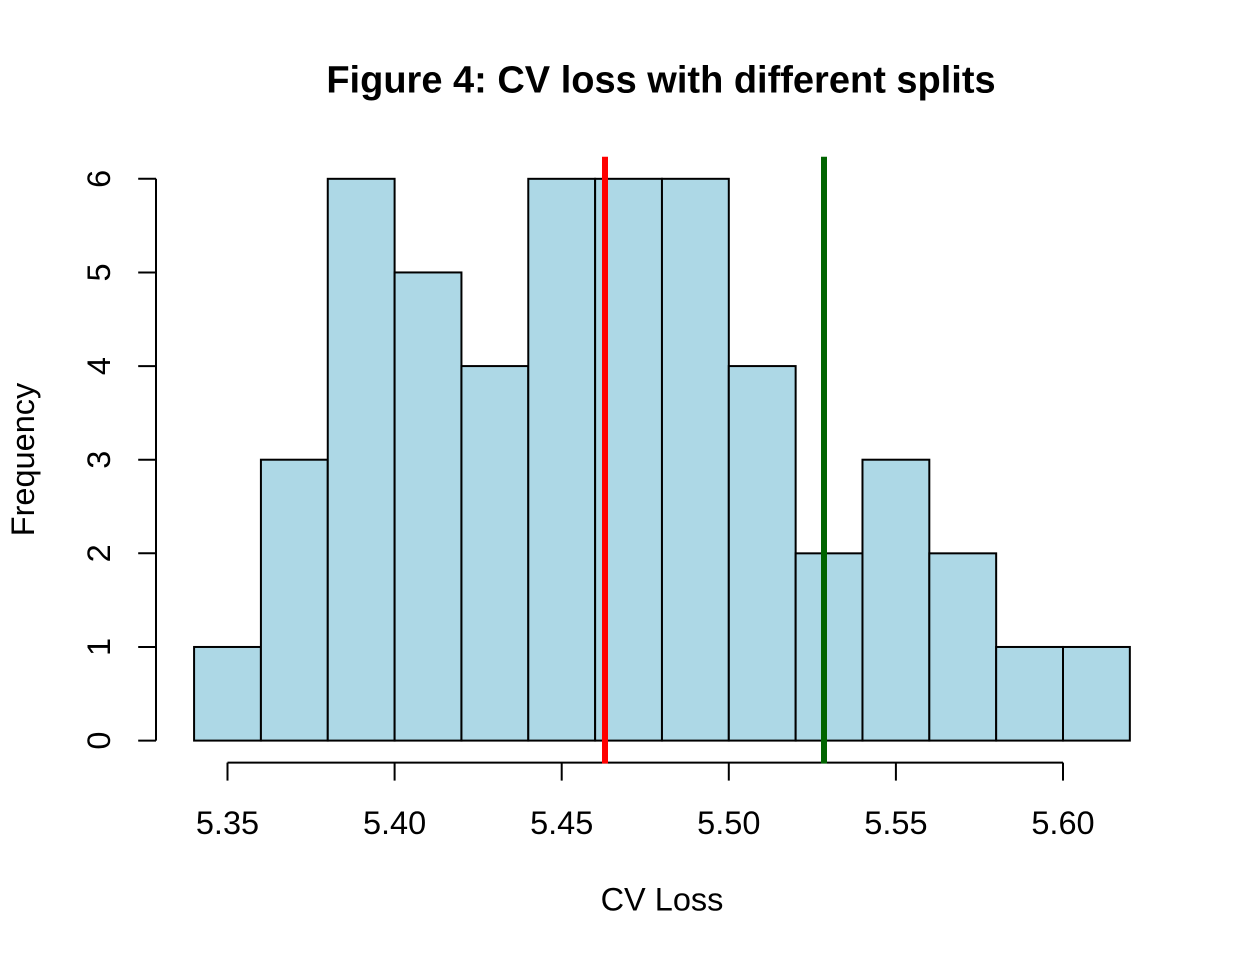 This screenshot has height=960, width=1248. I want to click on svg-text: 5.60, so click(1062, 823).